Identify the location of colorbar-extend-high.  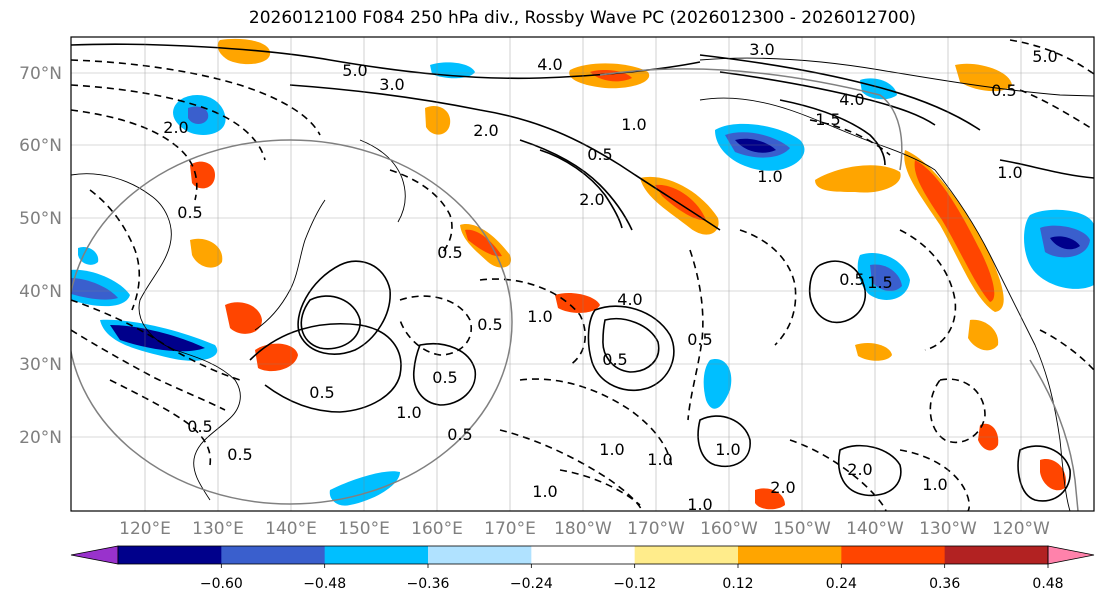
(1071, 555).